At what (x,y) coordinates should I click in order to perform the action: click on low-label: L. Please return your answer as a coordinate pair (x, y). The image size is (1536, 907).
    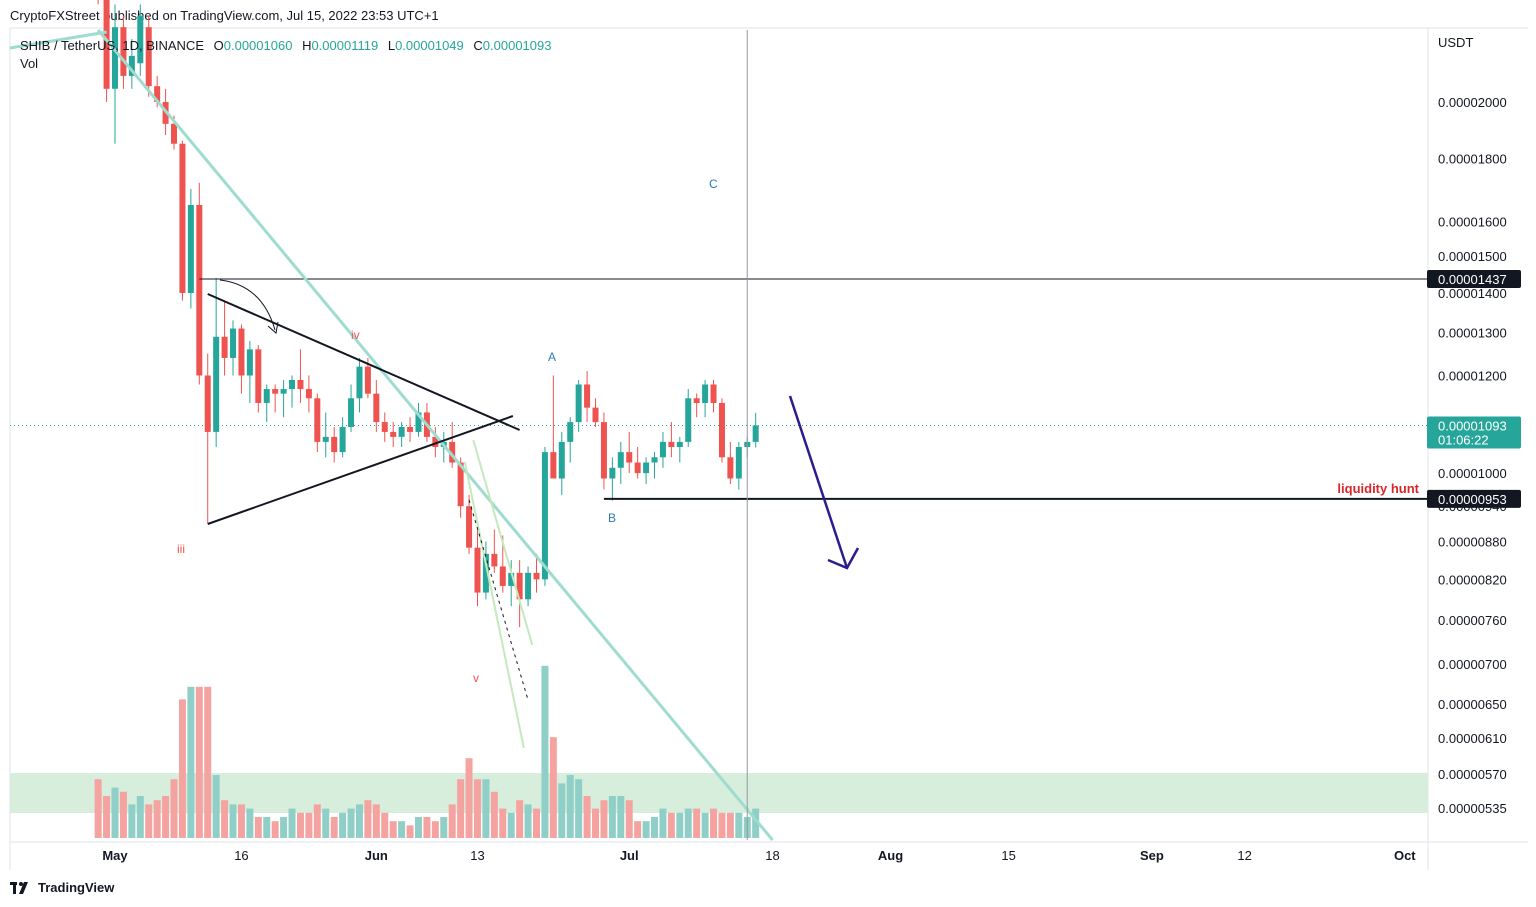
    Looking at the image, I should click on (391, 45).